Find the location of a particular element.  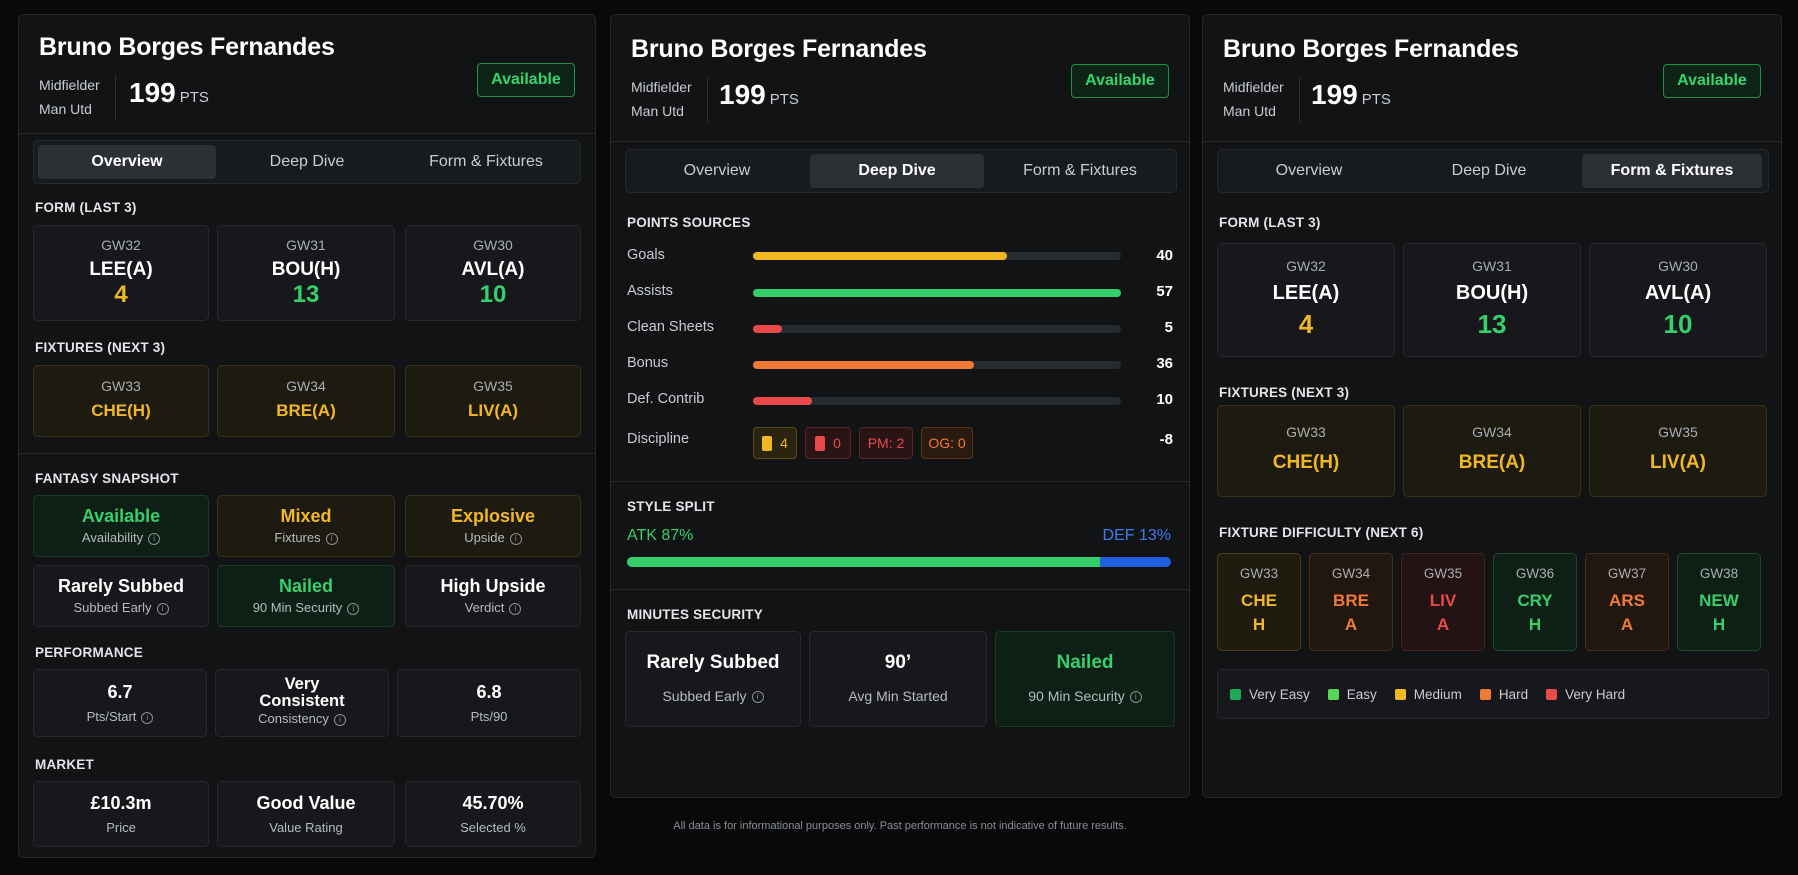

fixture-gw: GW33 is located at coordinates (121, 386).